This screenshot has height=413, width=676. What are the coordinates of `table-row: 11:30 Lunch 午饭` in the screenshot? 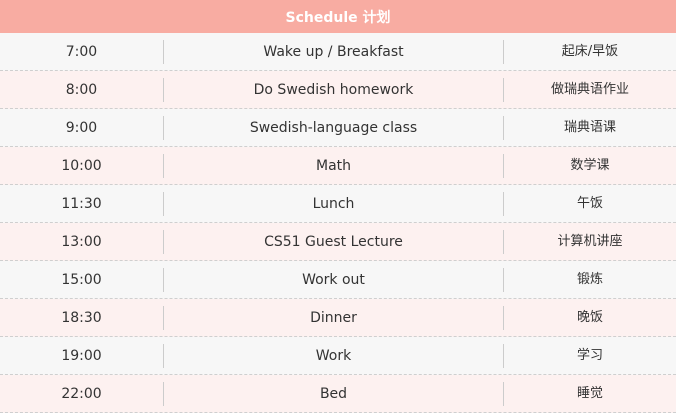 It's located at (338, 204).